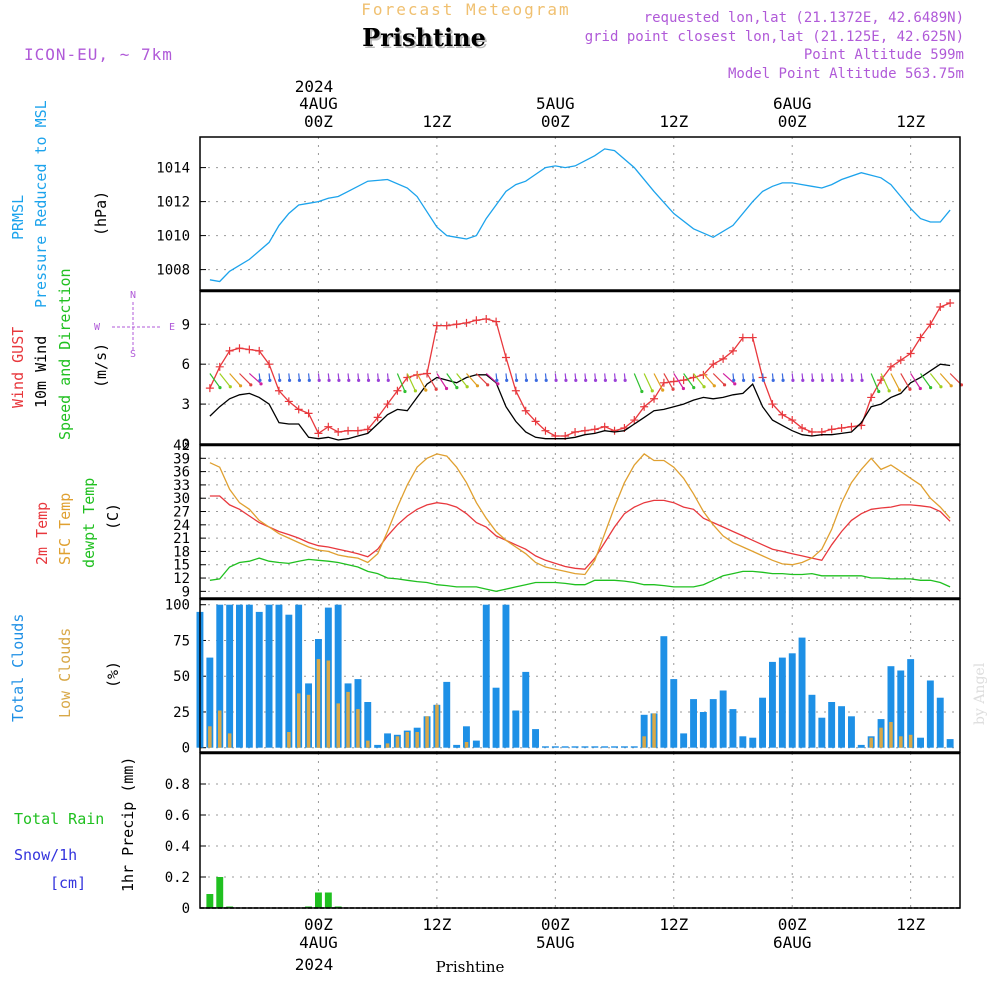 This screenshot has width=1000, height=1000. Describe the element at coordinates (186, 592) in the screenshot. I see `temperature-ytick-0: 9` at that location.